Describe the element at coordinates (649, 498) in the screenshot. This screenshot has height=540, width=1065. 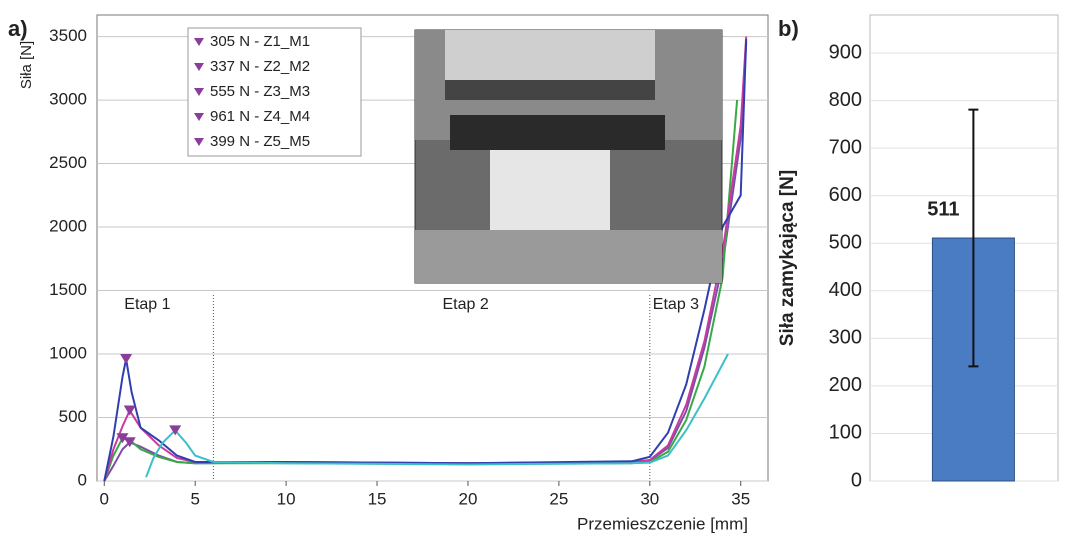
I see `x-tick-label: 30` at that location.